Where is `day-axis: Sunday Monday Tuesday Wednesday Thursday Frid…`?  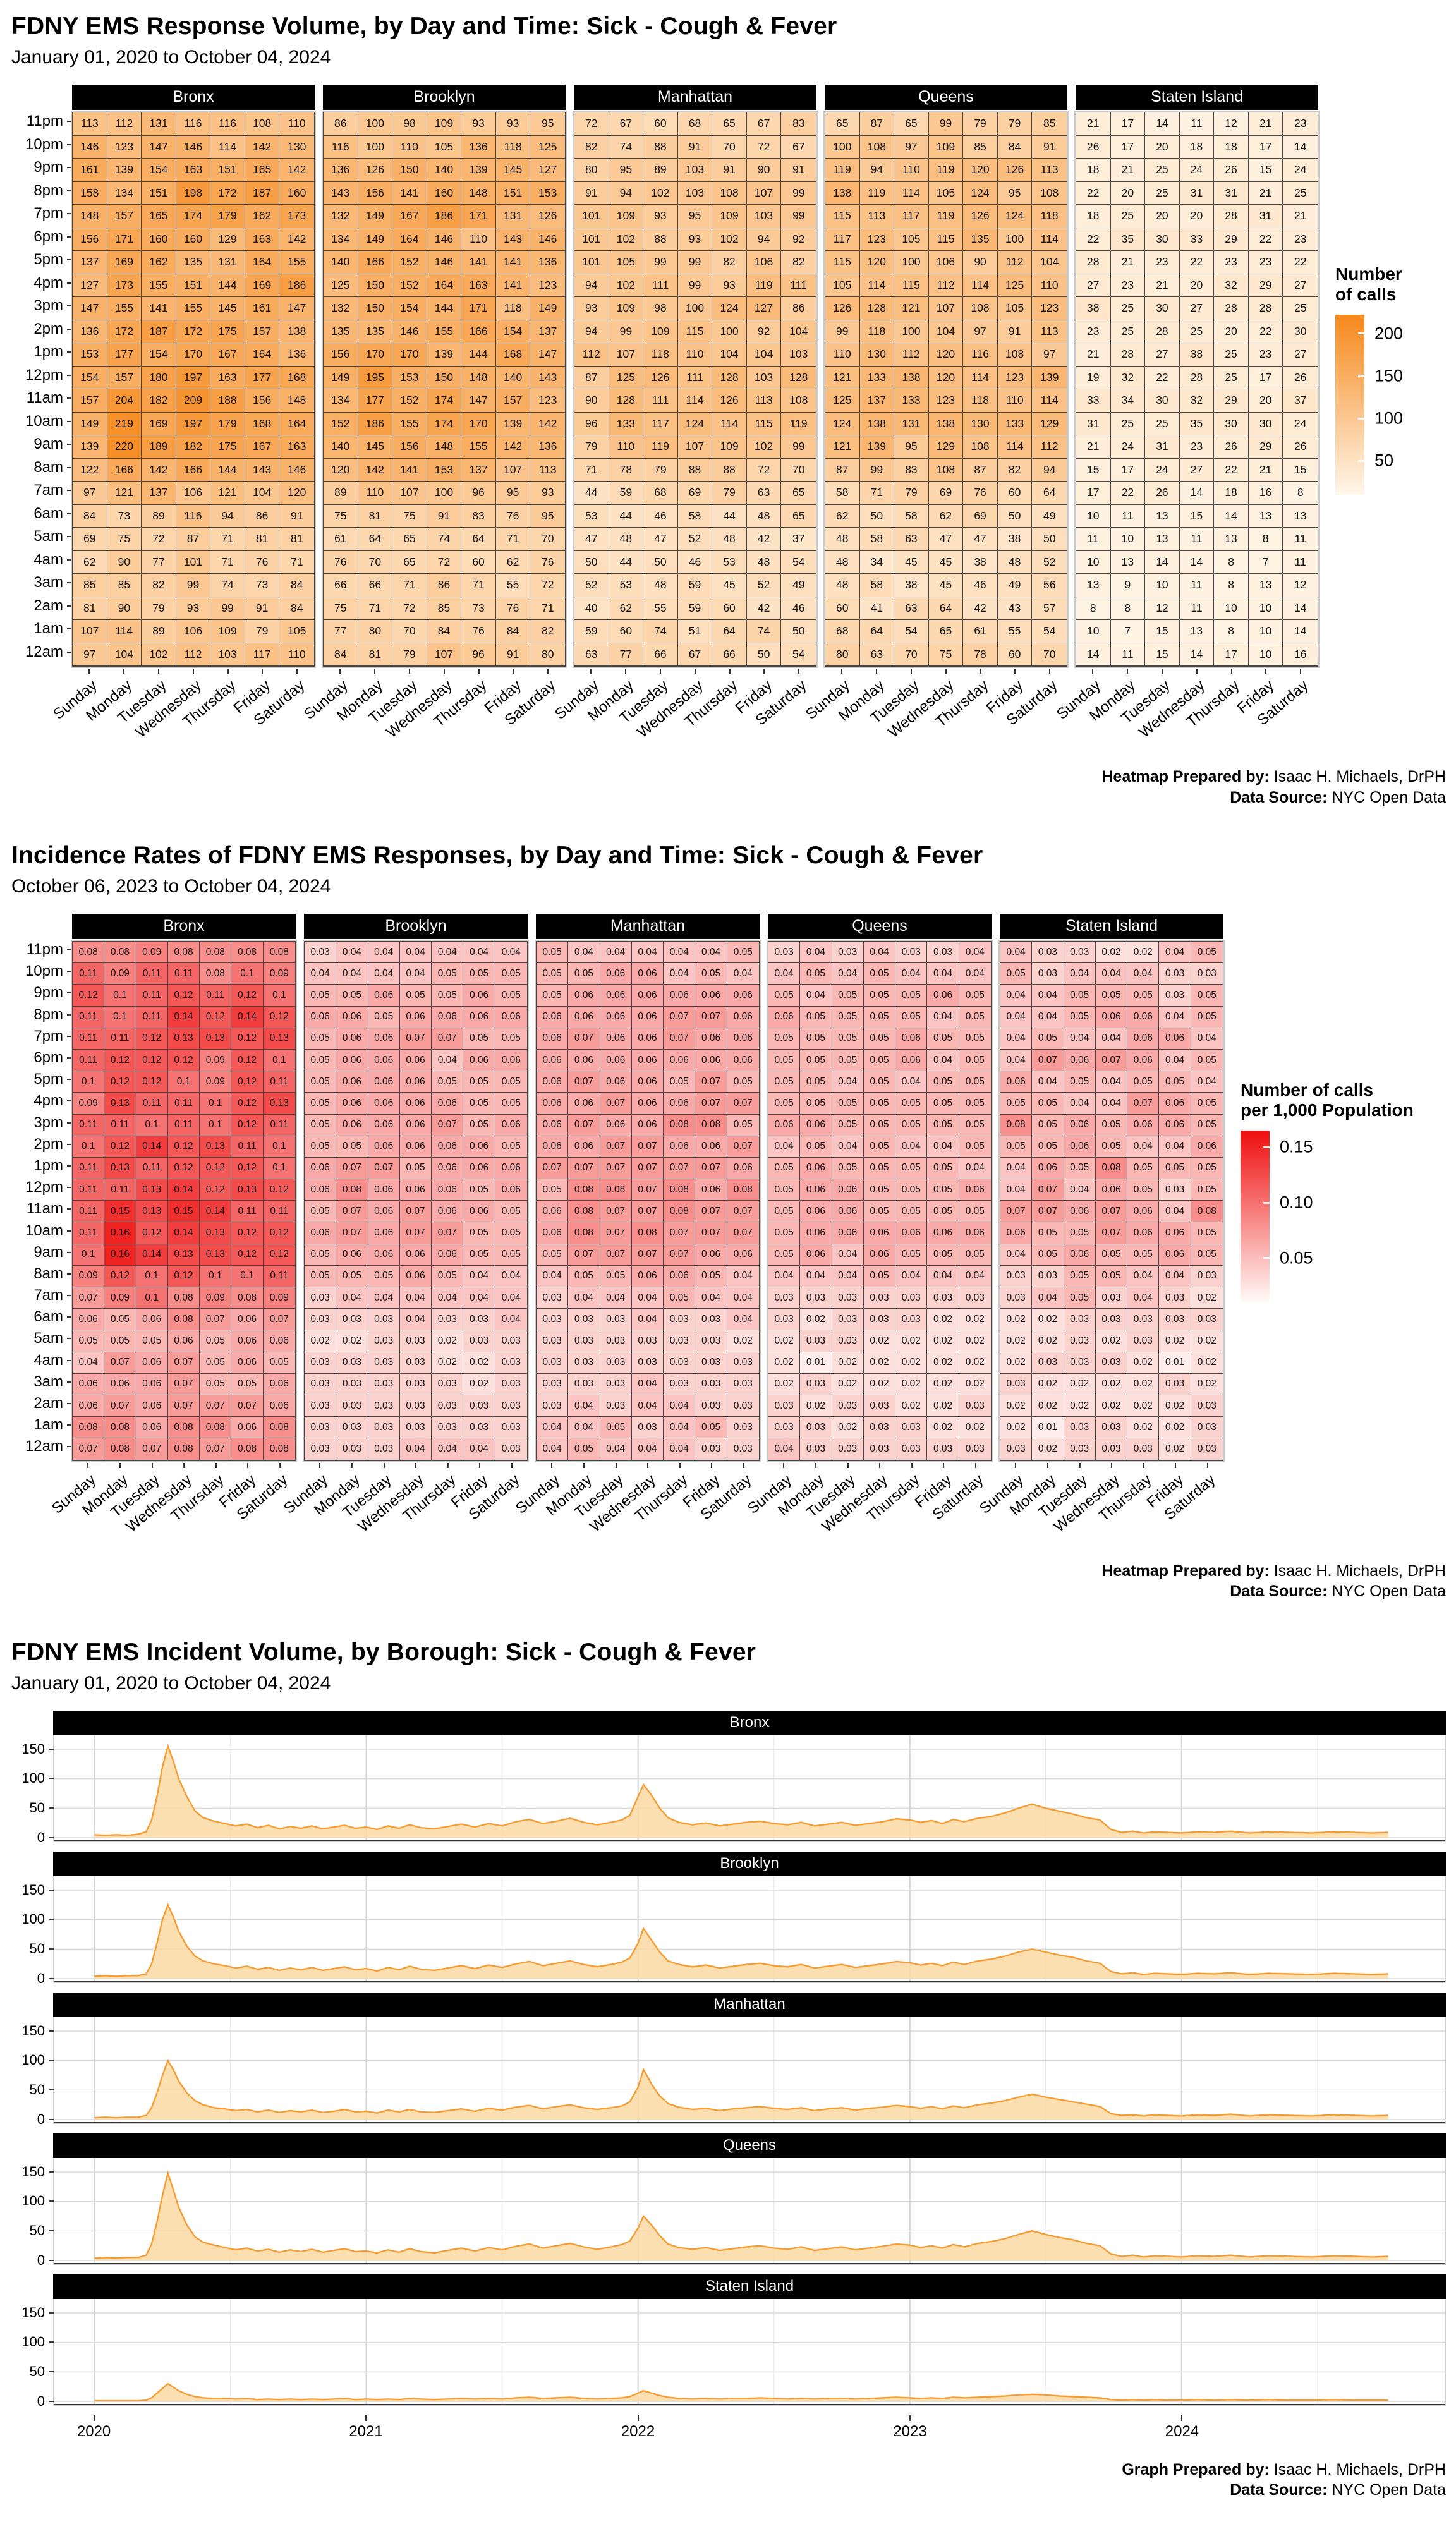
day-axis: Sunday Monday Tuesday Wednesday Thursday Frid… is located at coordinates (433, 708).